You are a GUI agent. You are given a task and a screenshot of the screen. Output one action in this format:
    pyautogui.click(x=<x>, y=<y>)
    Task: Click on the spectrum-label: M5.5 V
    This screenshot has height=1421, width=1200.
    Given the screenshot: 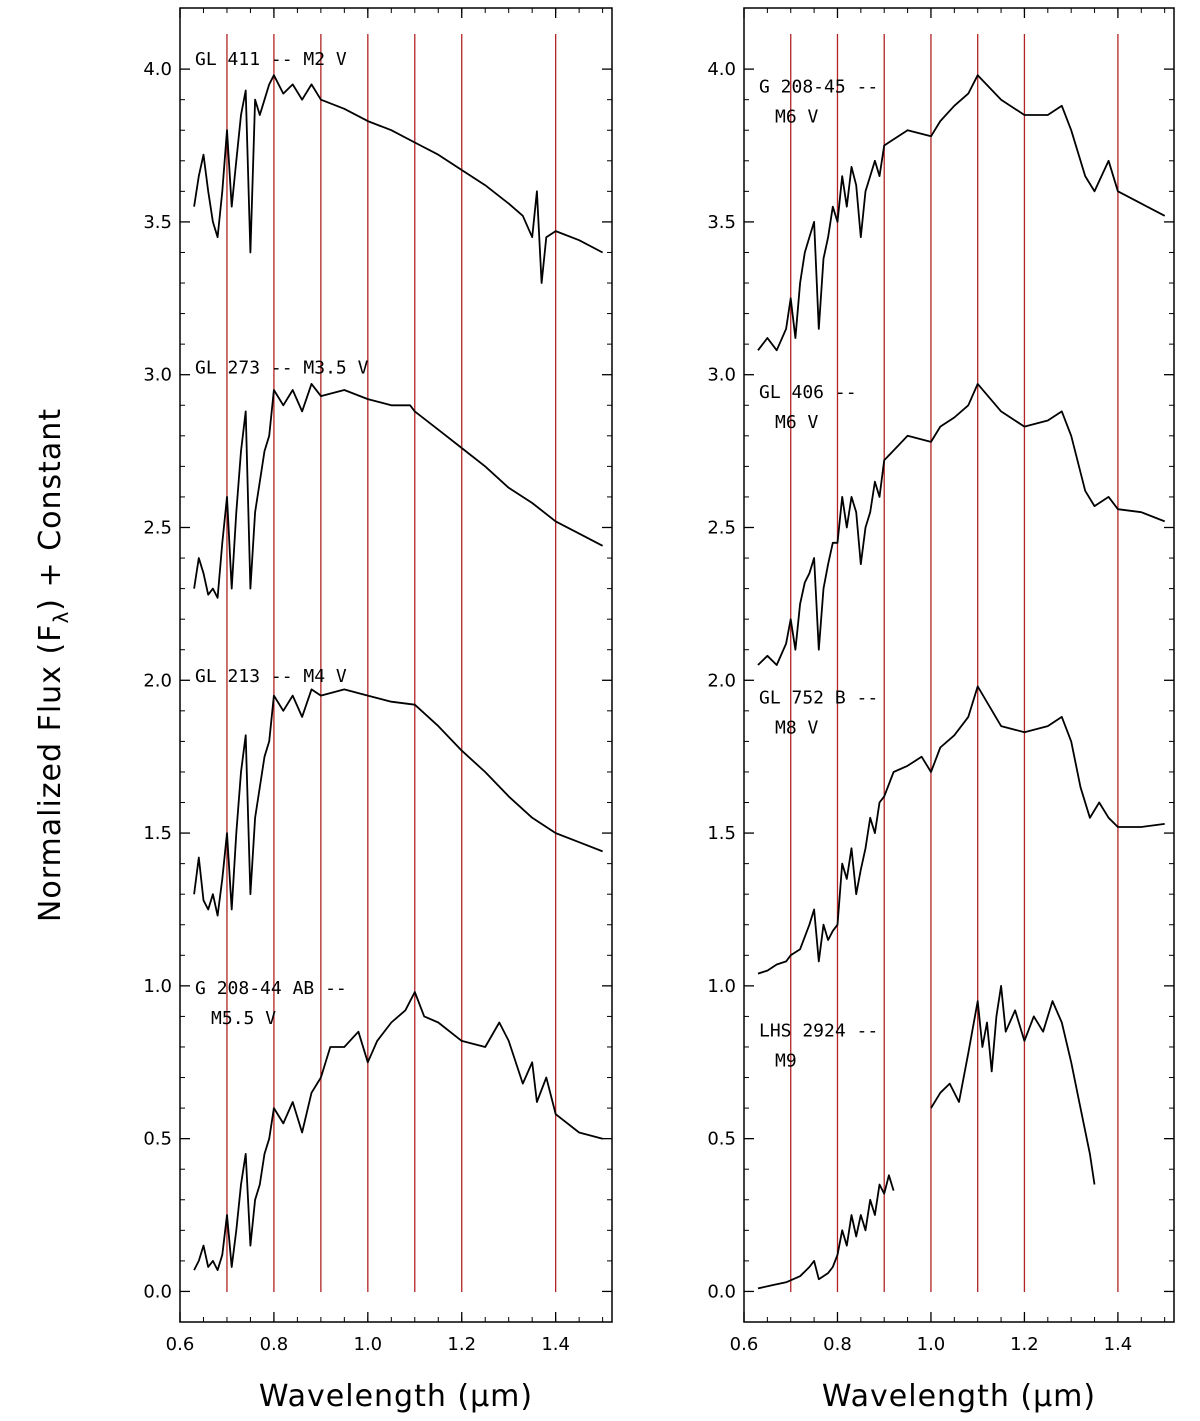 What is the action you would take?
    pyautogui.click(x=243, y=1018)
    